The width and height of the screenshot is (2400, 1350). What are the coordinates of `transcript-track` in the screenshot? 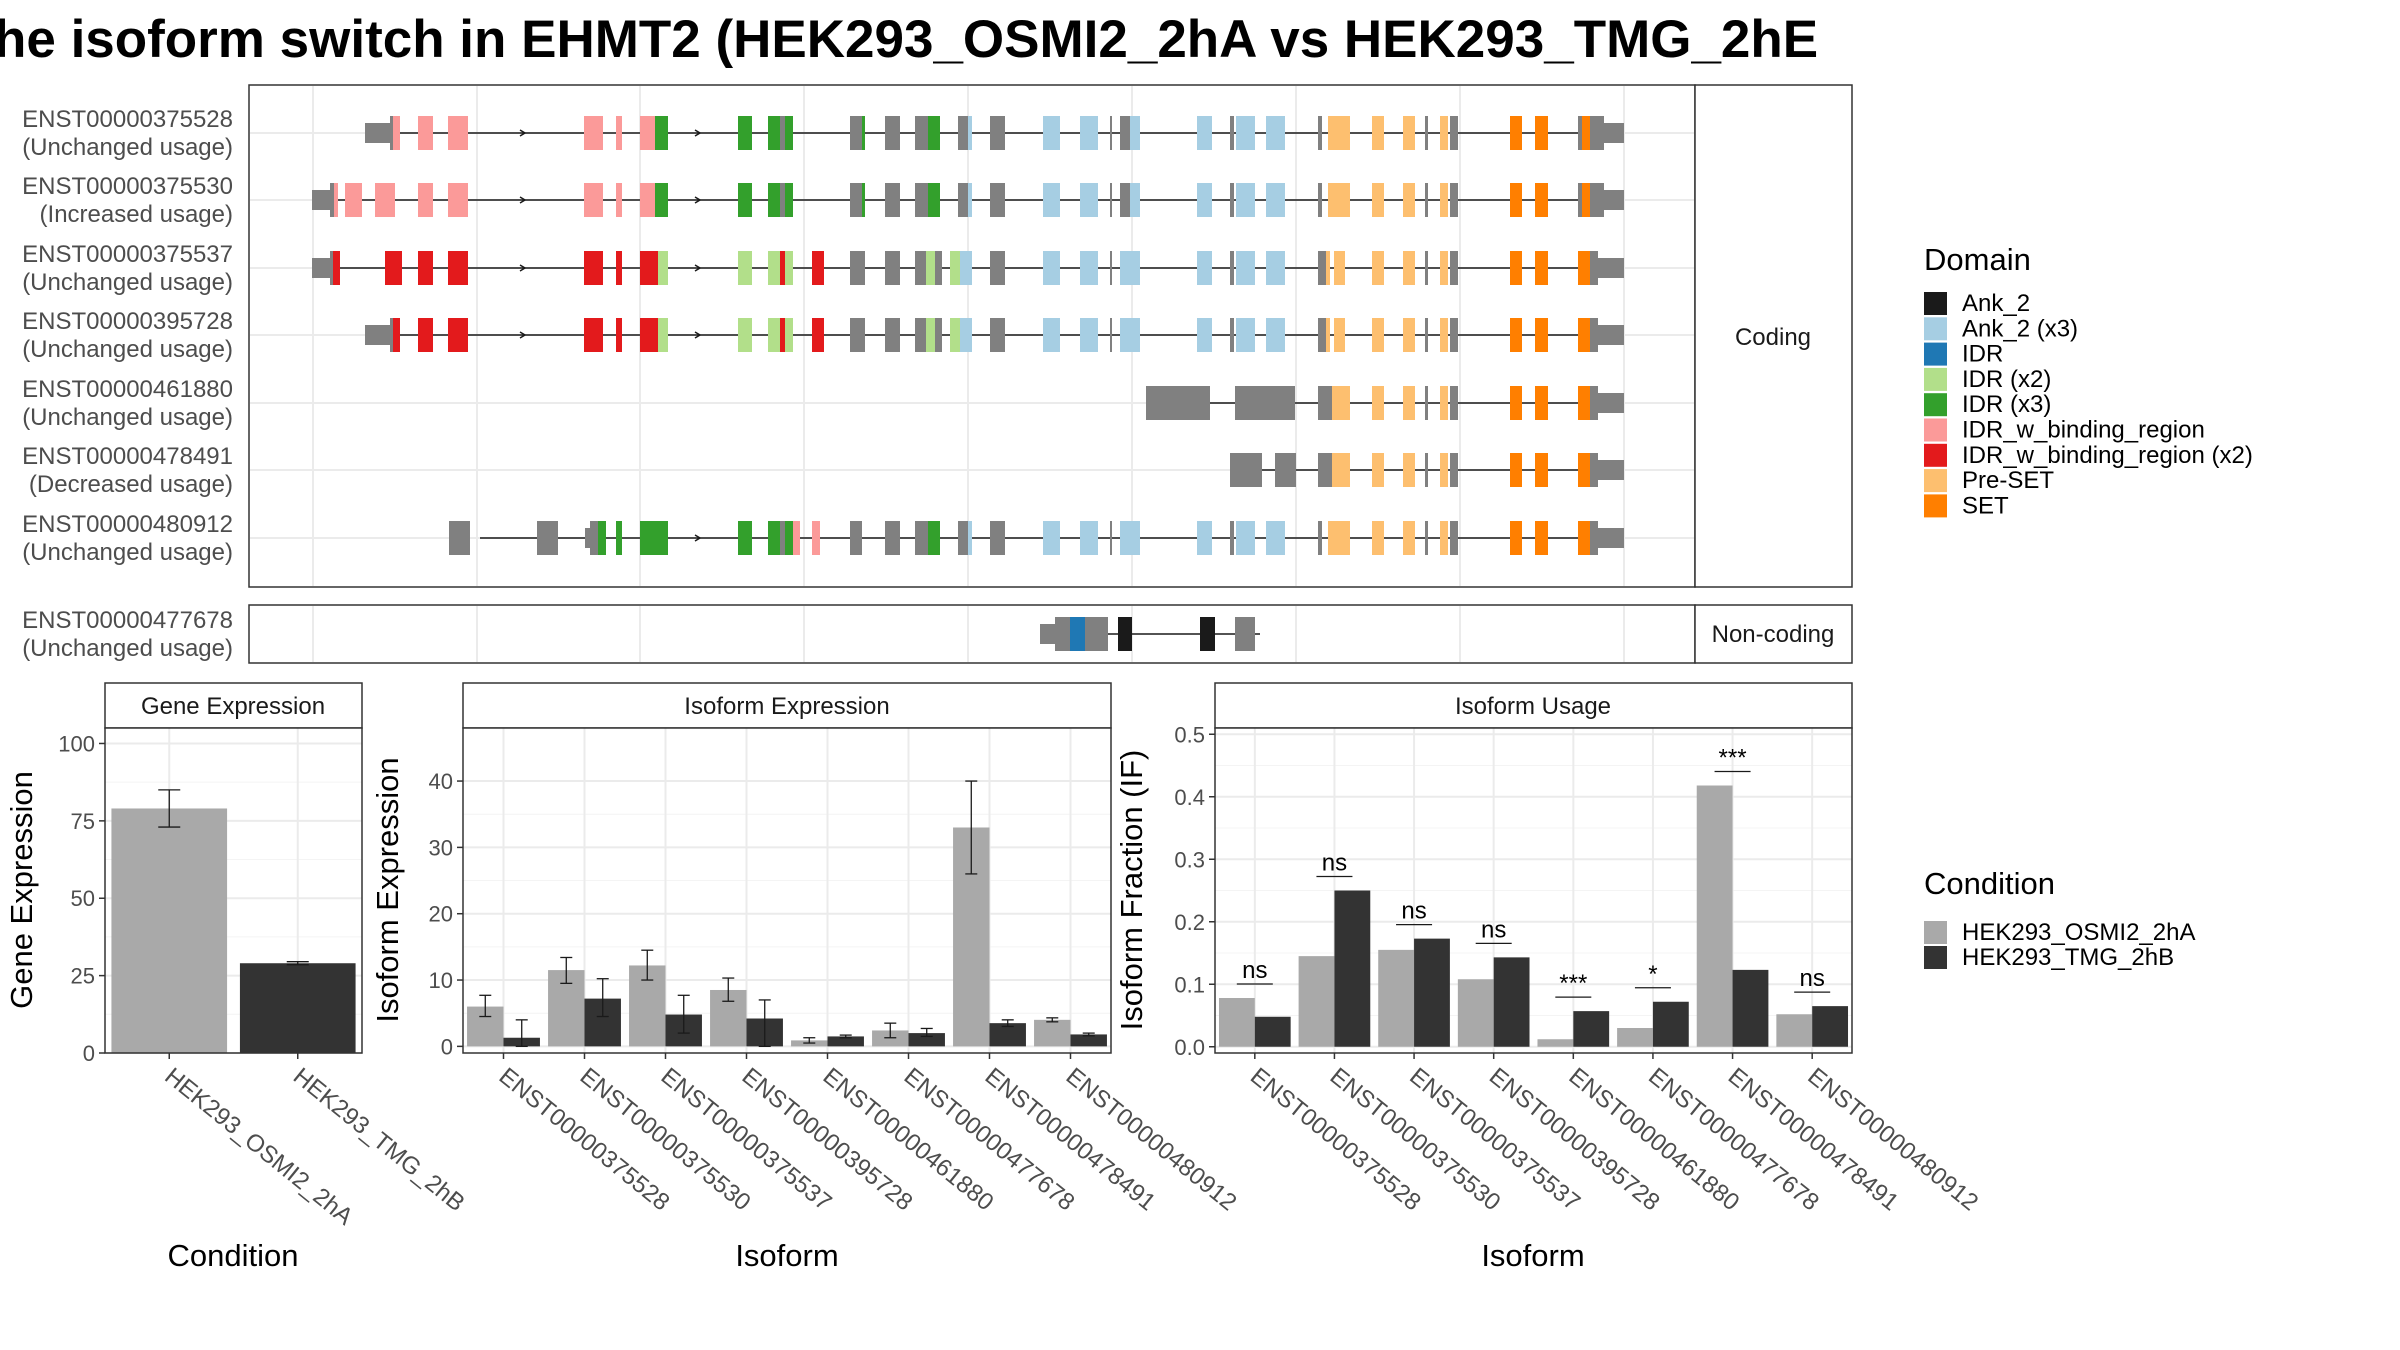 It's located at (1036, 538).